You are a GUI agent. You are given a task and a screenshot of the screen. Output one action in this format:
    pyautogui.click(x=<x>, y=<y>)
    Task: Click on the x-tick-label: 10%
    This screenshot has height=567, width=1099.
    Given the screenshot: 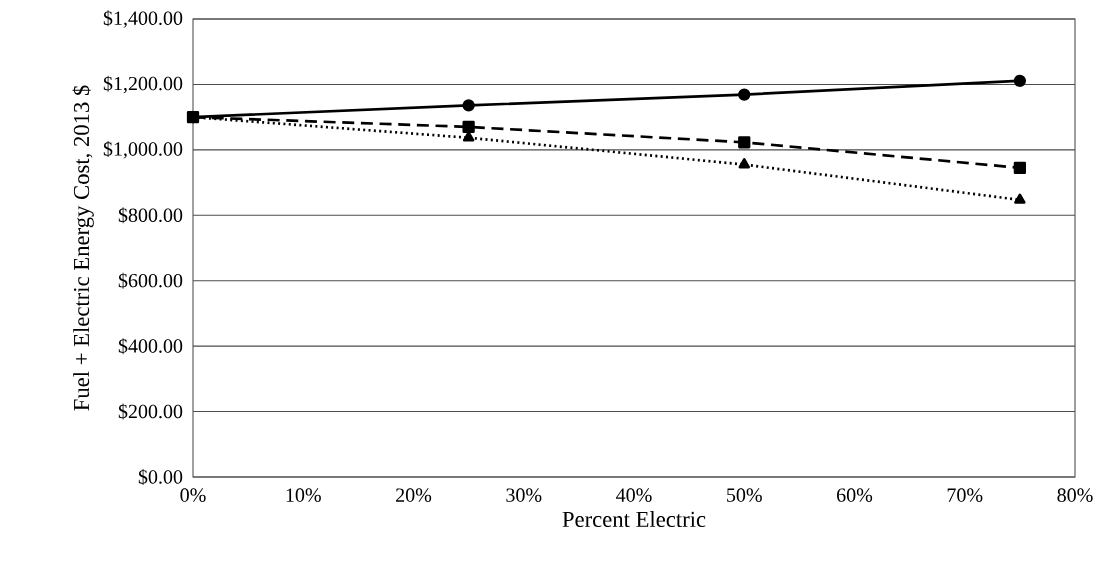 What is the action you would take?
    pyautogui.click(x=303, y=495)
    